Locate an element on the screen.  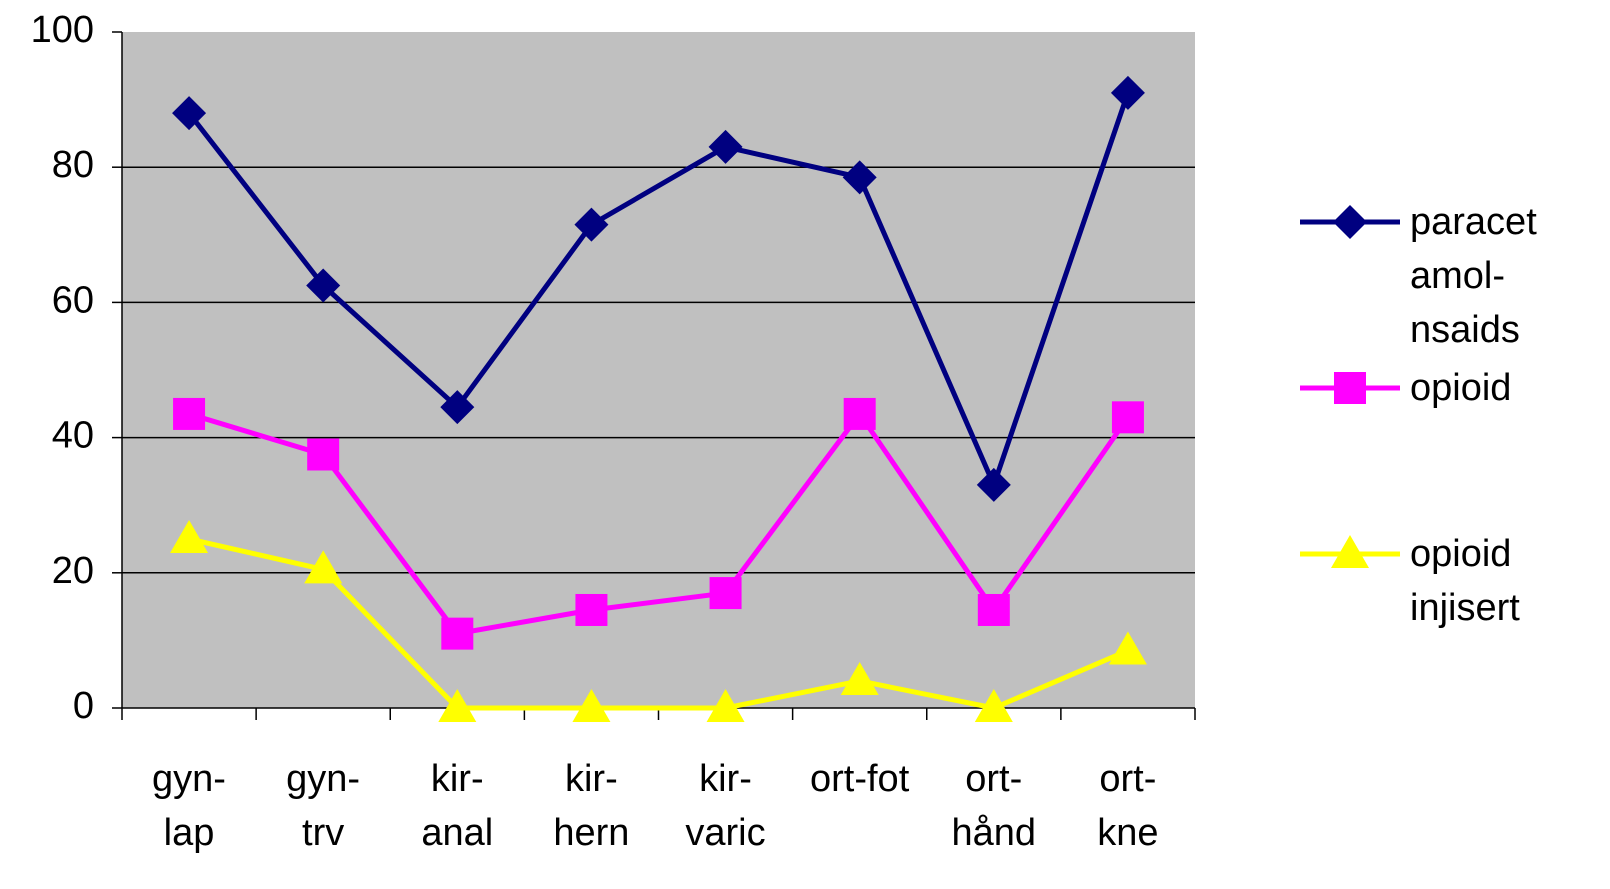
y-tick-label: 80 is located at coordinates (73, 165).